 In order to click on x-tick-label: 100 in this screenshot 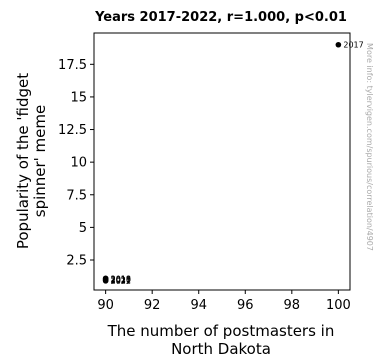, I will do `click(338, 305)`.